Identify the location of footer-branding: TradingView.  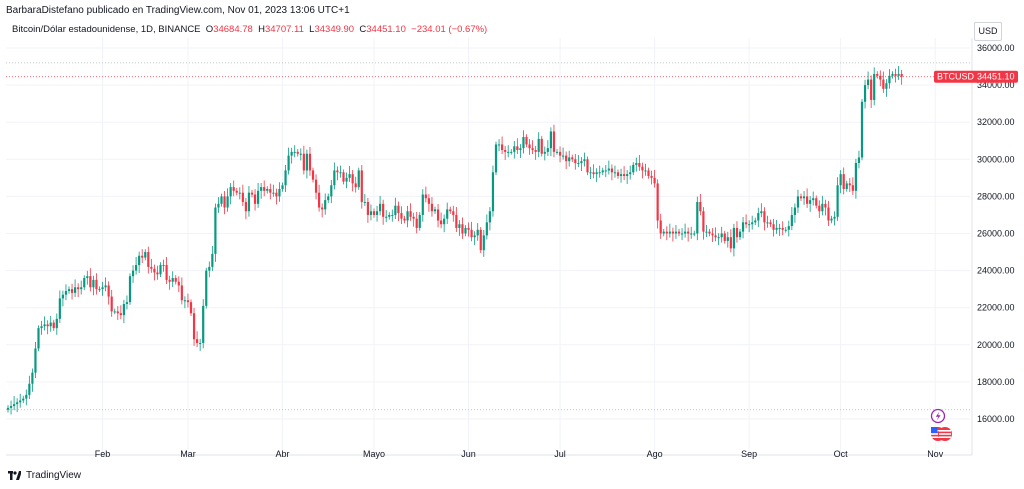
(44, 475).